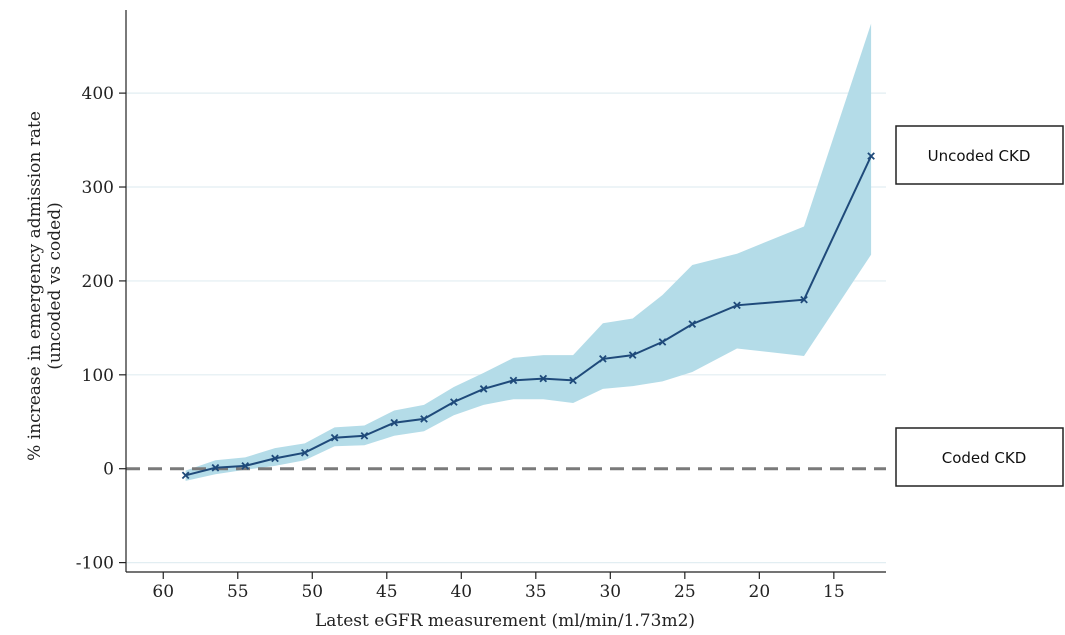 This screenshot has height=635, width=1065. Describe the element at coordinates (163, 592) in the screenshot. I see `x-tick-label: 60` at that location.